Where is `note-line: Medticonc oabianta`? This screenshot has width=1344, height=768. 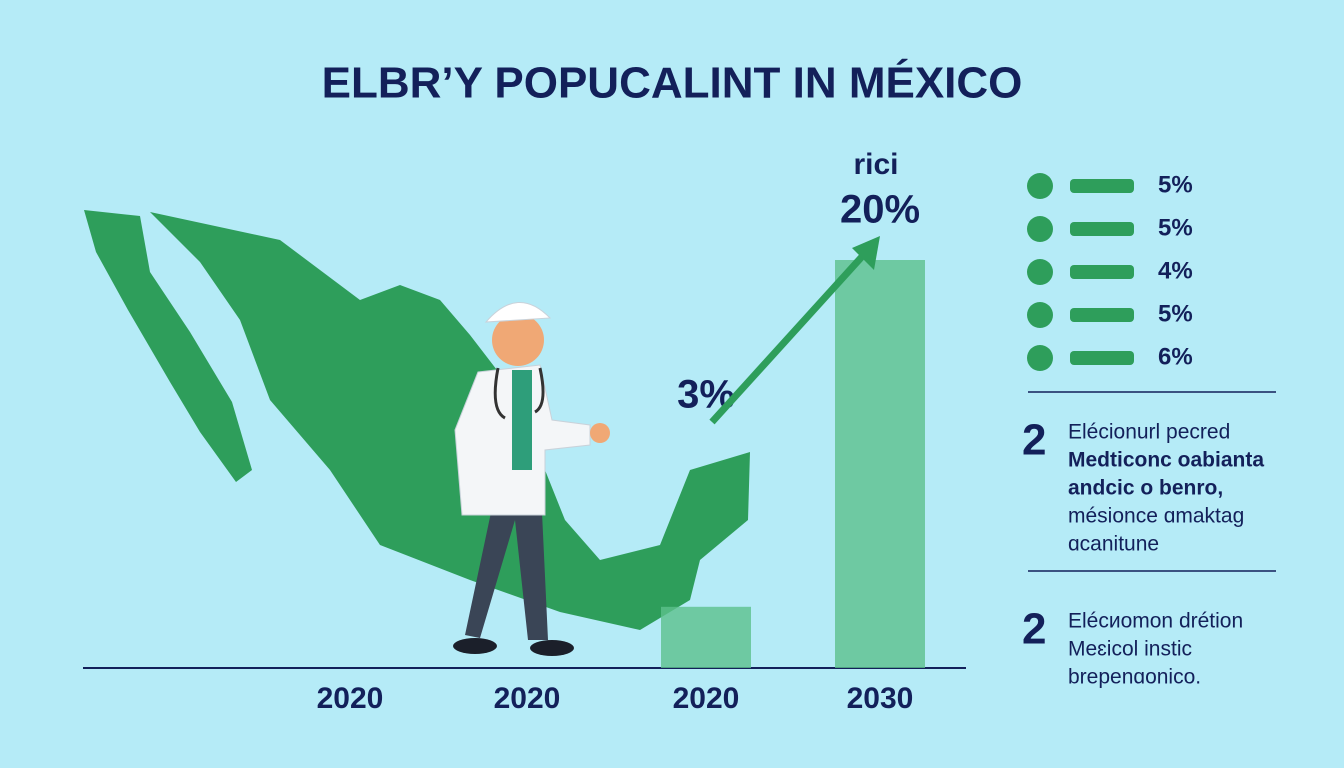 note-line: Medticonc oabianta is located at coordinates (1166, 460).